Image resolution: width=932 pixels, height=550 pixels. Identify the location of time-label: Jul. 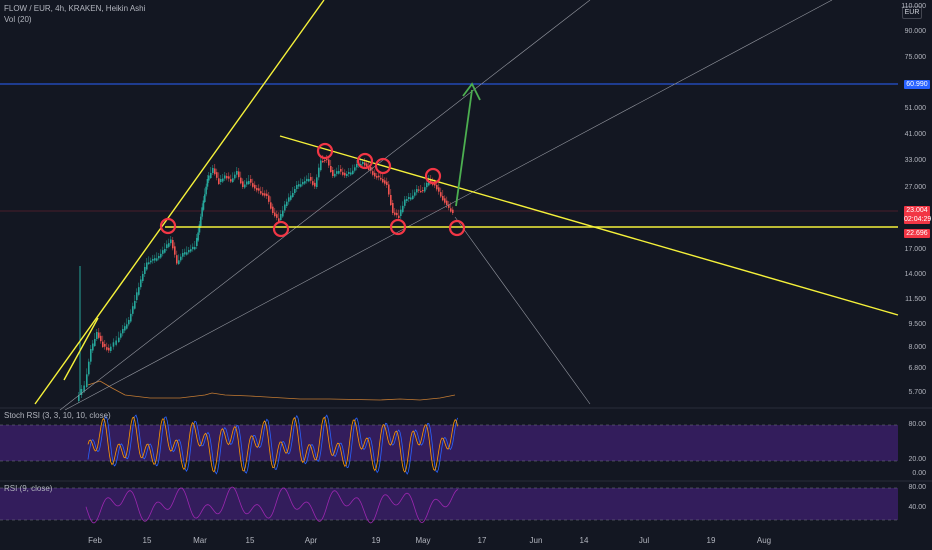
(644, 540).